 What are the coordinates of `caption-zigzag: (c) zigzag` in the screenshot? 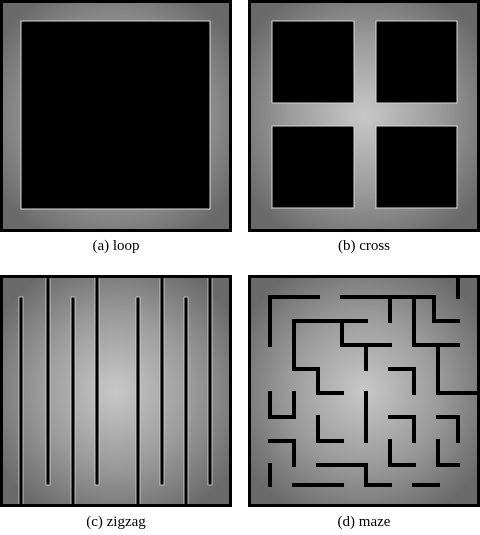 It's located at (116, 522).